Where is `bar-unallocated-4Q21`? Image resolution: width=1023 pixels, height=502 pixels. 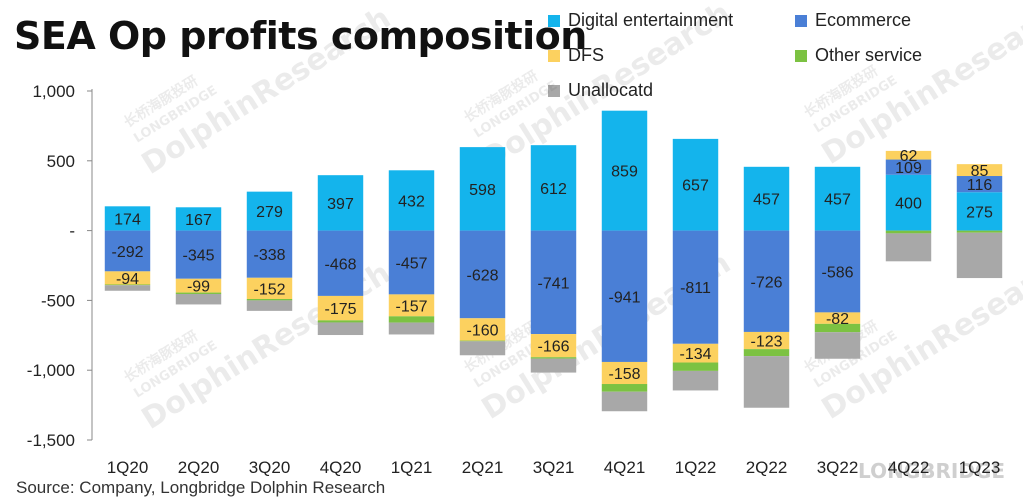
bar-unallocated-4Q21 is located at coordinates (624, 401).